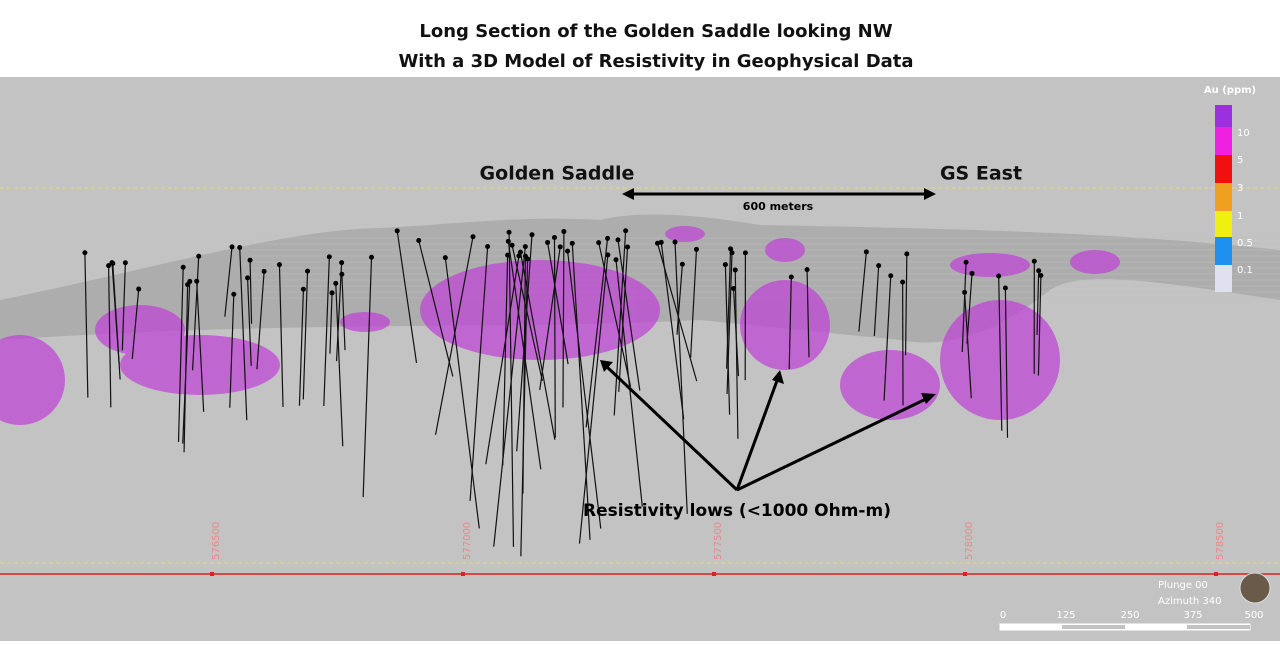 The width and height of the screenshot is (1280, 645). Describe the element at coordinates (1189, 601) in the screenshot. I see `azimuth: Azimuth 340` at that location.